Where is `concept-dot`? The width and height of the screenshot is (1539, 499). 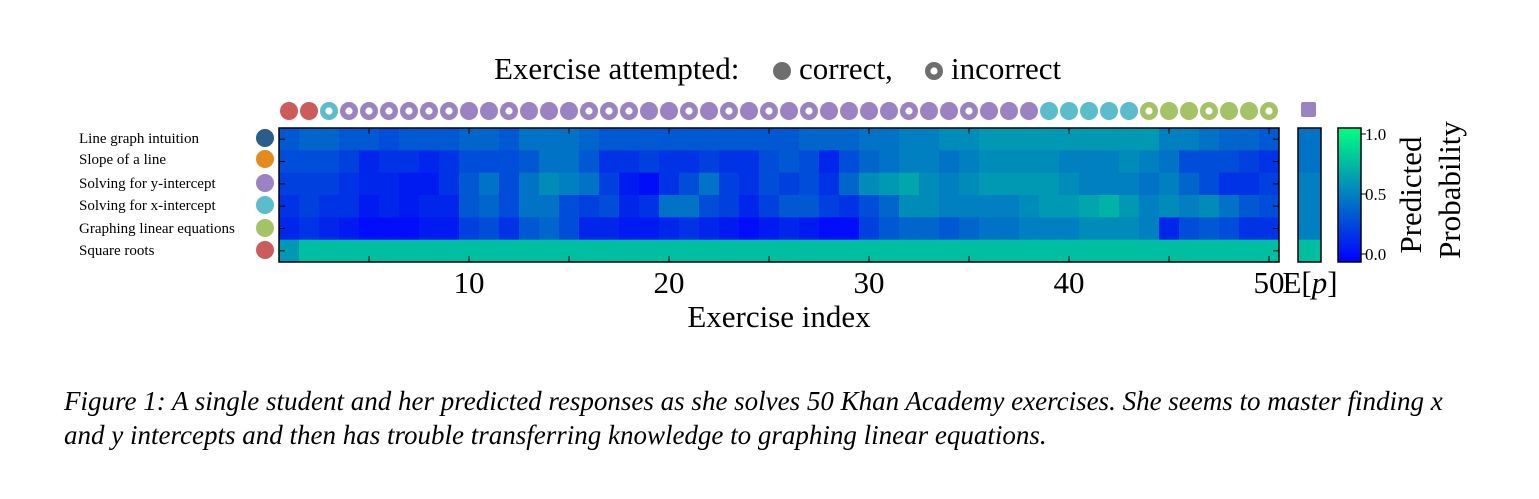 concept-dot is located at coordinates (265, 138).